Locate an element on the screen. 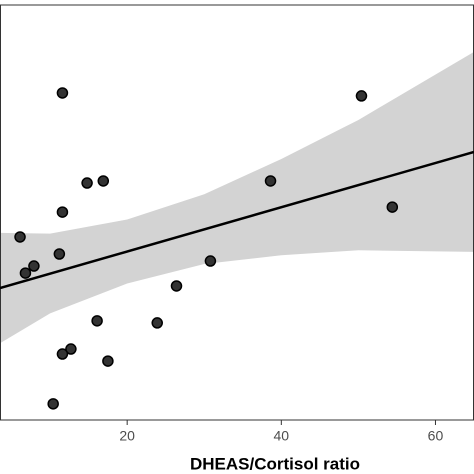 The width and height of the screenshot is (474, 474). x-tick-label: 60 is located at coordinates (436, 436).